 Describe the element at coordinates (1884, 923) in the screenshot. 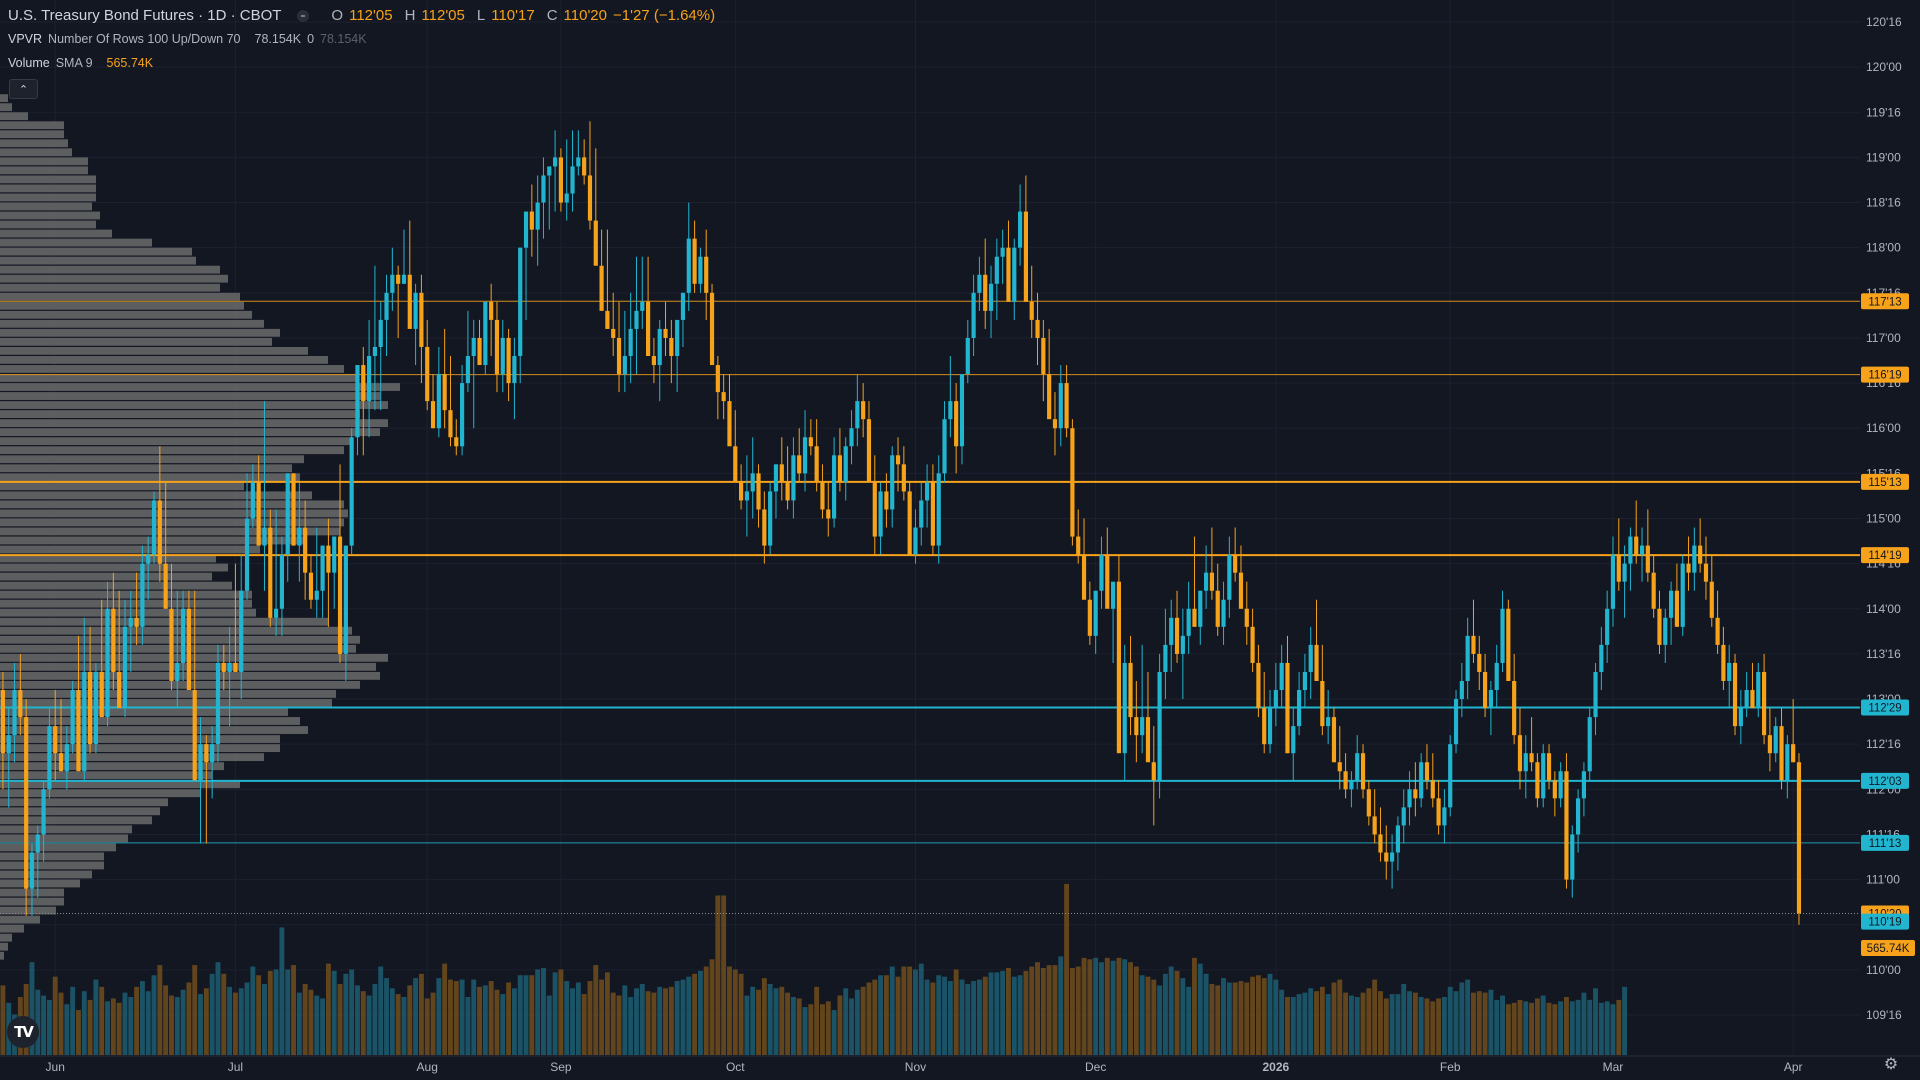

I see `prev-close-tag: 110'19` at that location.